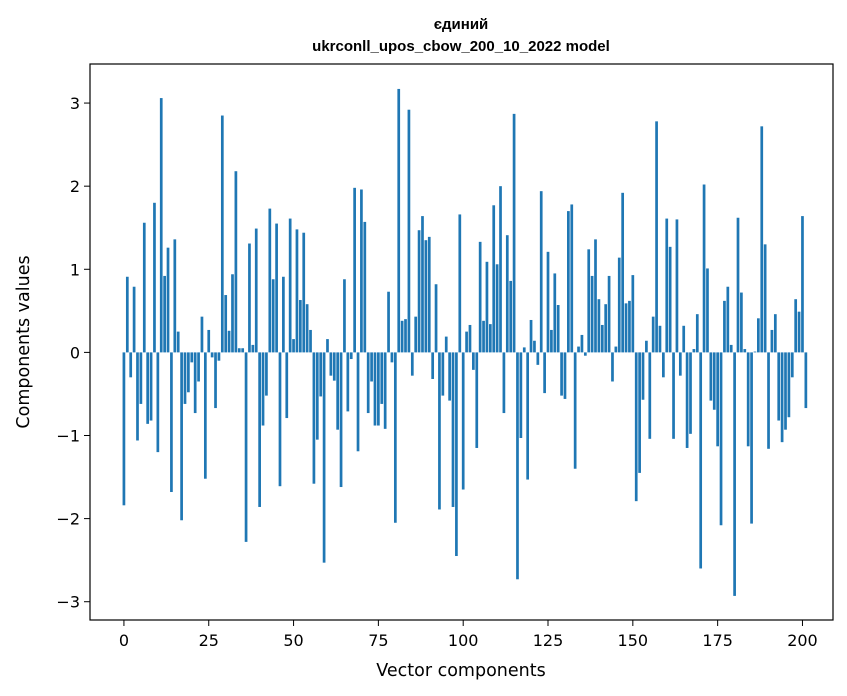  I want to click on x-axis-ticks: 0 25 50 75 100 125 150 175 200, so click(468, 635).